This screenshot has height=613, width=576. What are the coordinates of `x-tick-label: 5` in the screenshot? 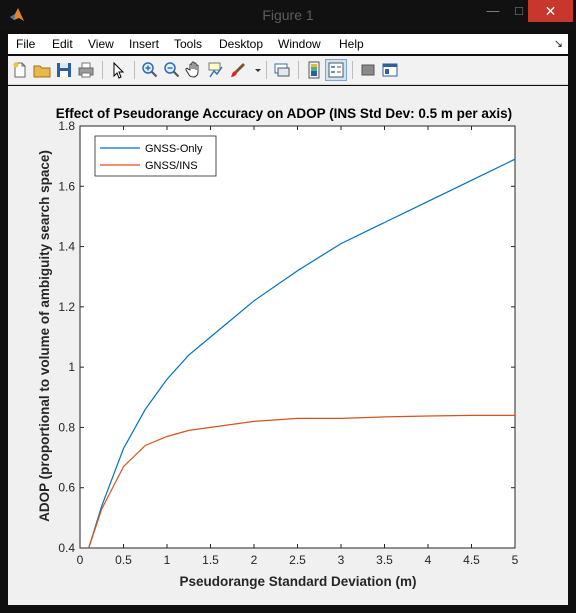 It's located at (515, 560).